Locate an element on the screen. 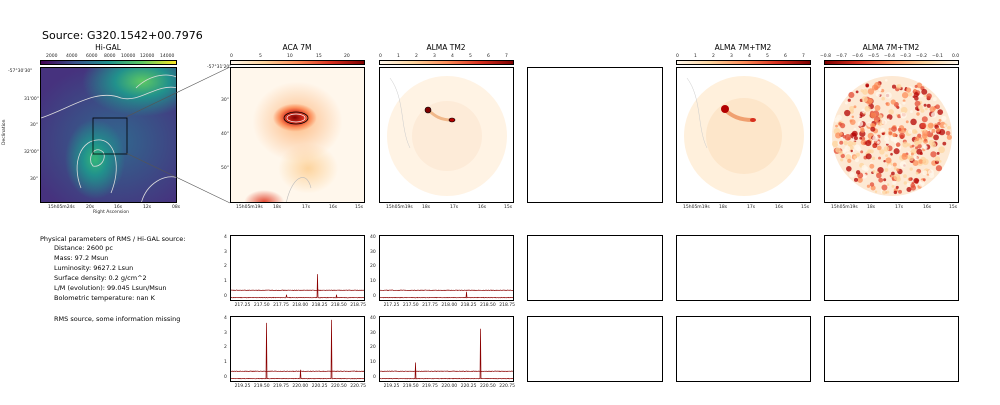 The image size is (1000, 405). x-tick-label: 219.25 is located at coordinates (242, 386).